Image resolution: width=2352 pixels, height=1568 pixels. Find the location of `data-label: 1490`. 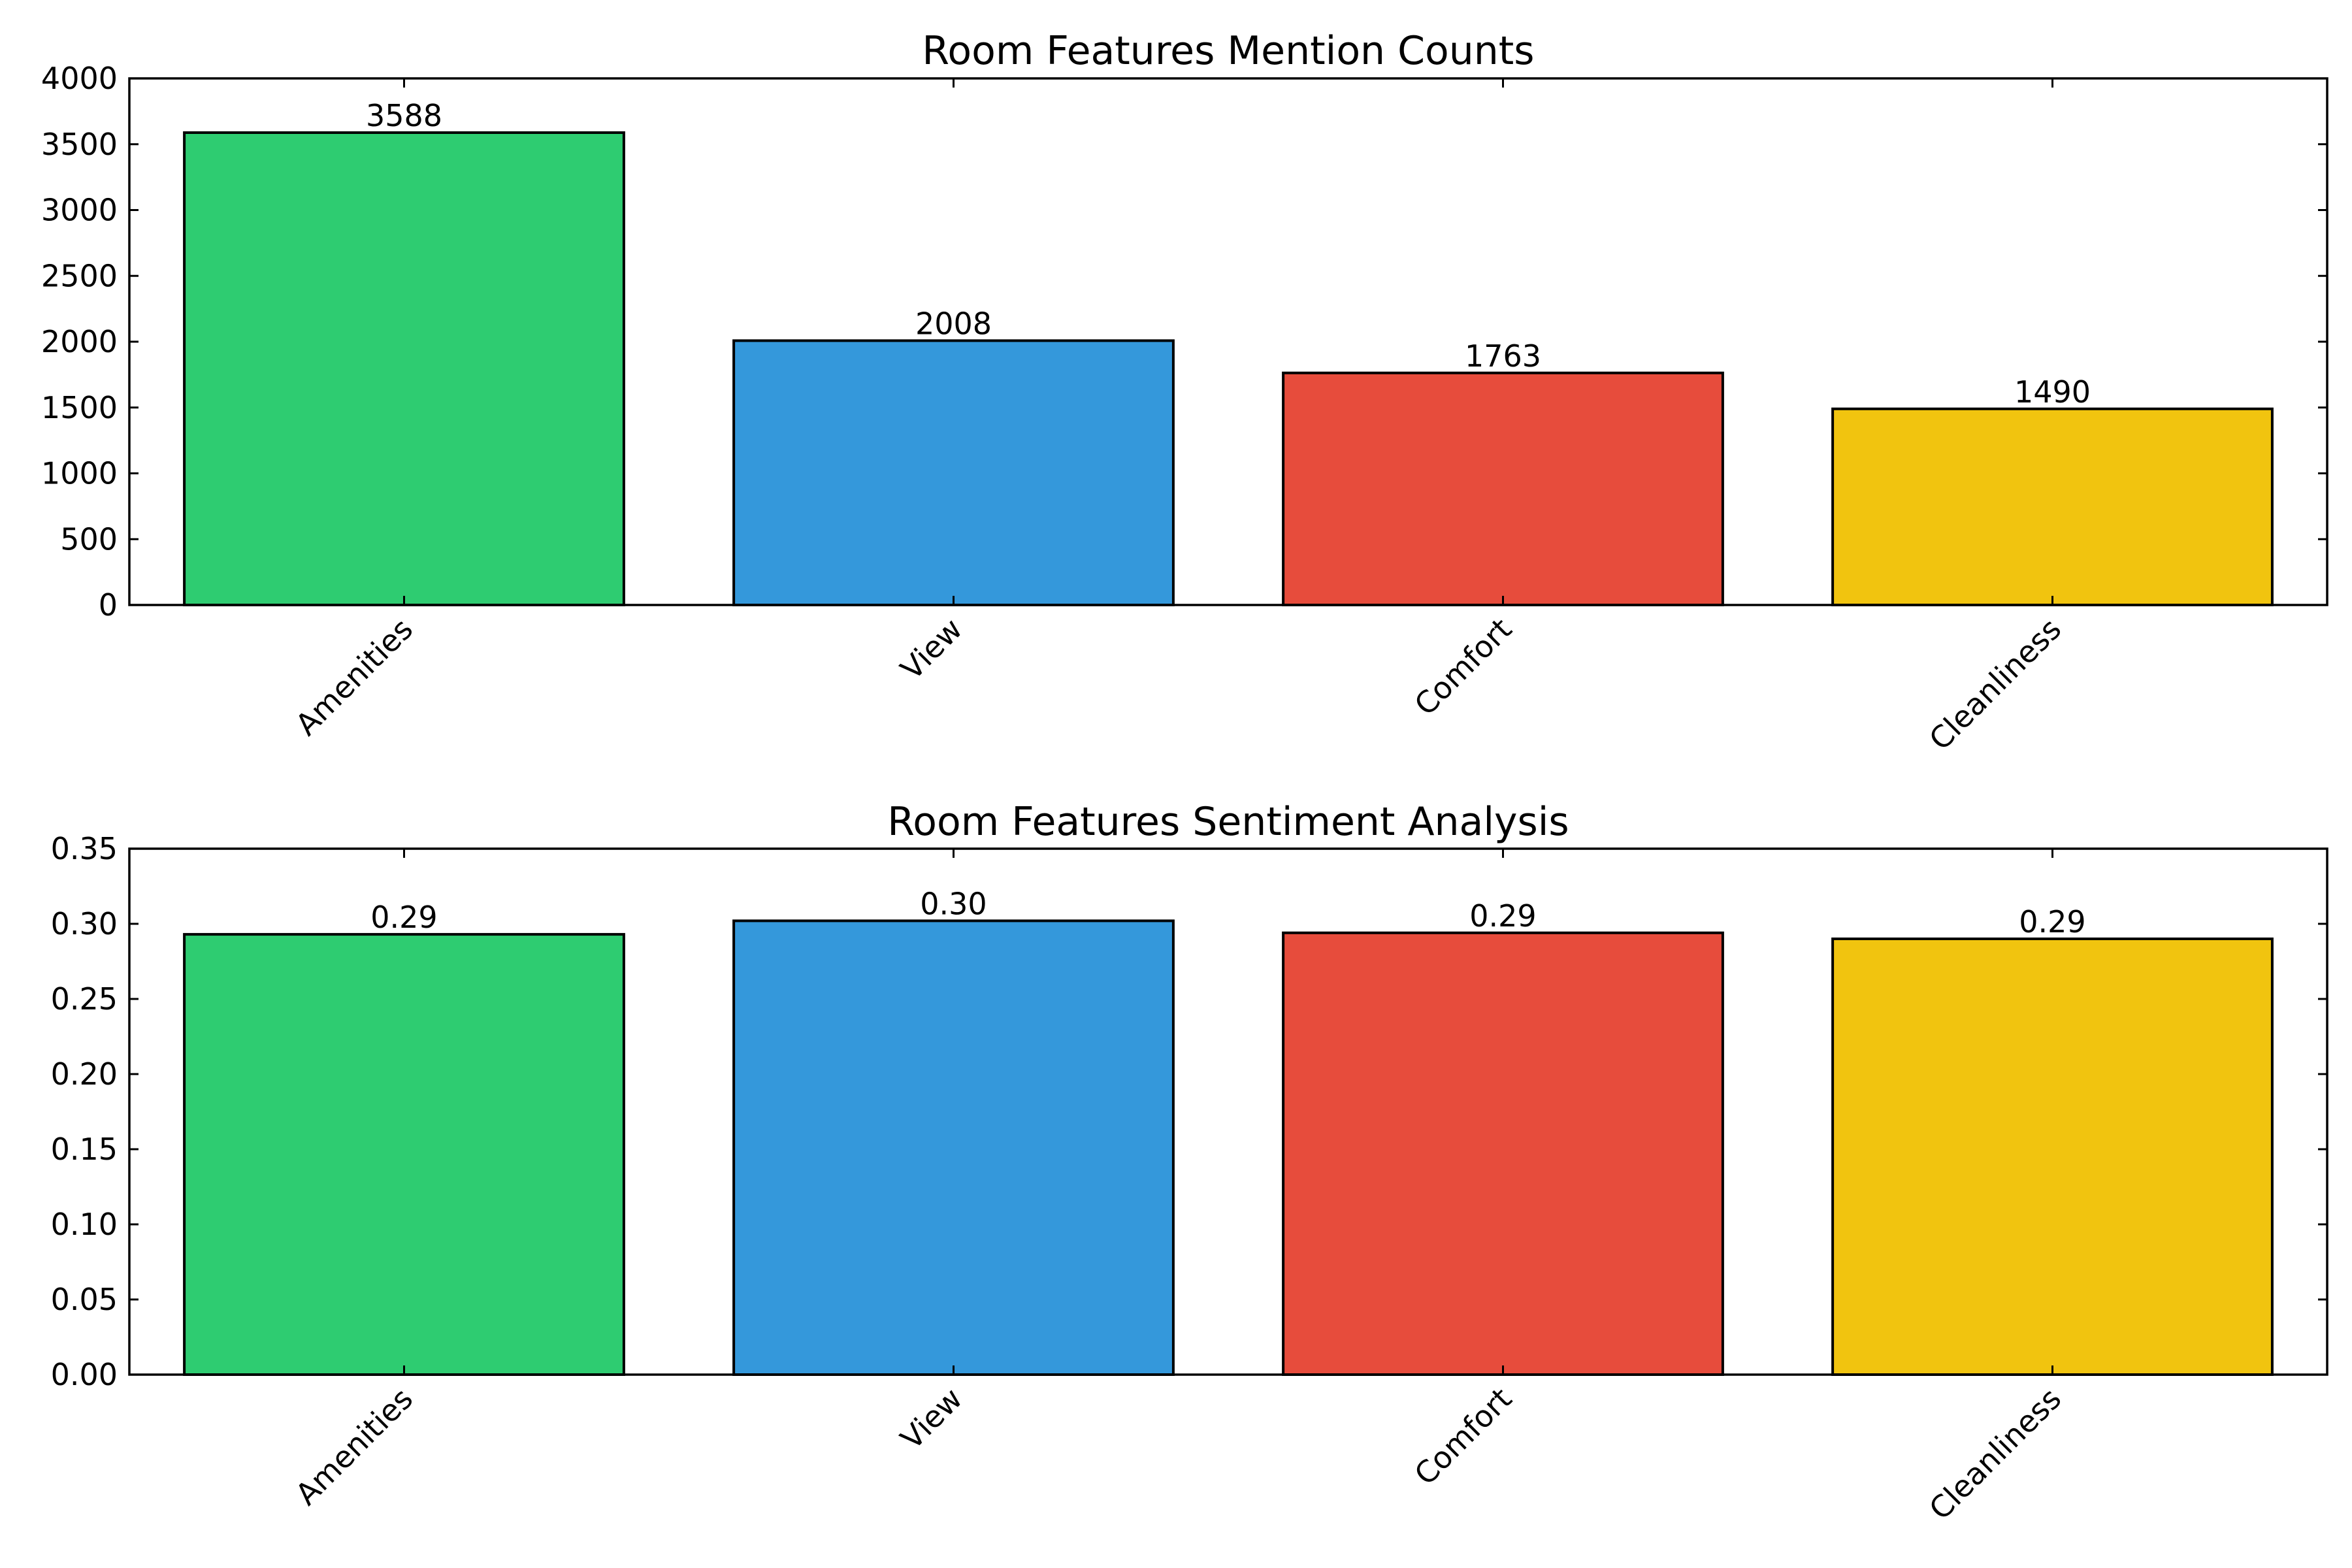

data-label: 1490 is located at coordinates (2052, 392).